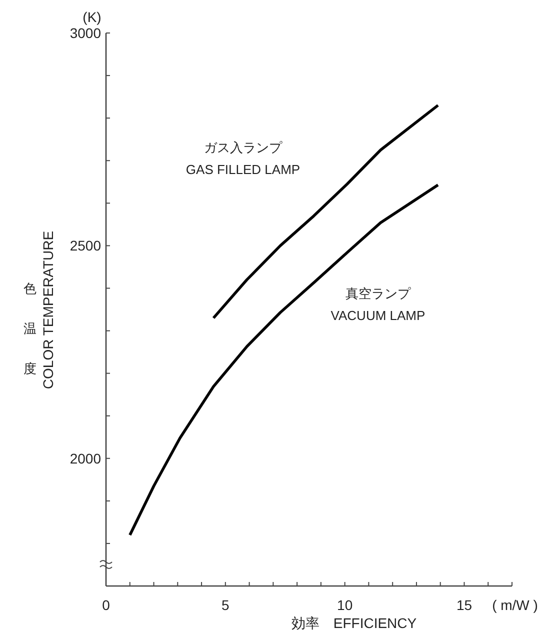  What do you see at coordinates (86, 246) in the screenshot?
I see `y-tick-label: 2500` at bounding box center [86, 246].